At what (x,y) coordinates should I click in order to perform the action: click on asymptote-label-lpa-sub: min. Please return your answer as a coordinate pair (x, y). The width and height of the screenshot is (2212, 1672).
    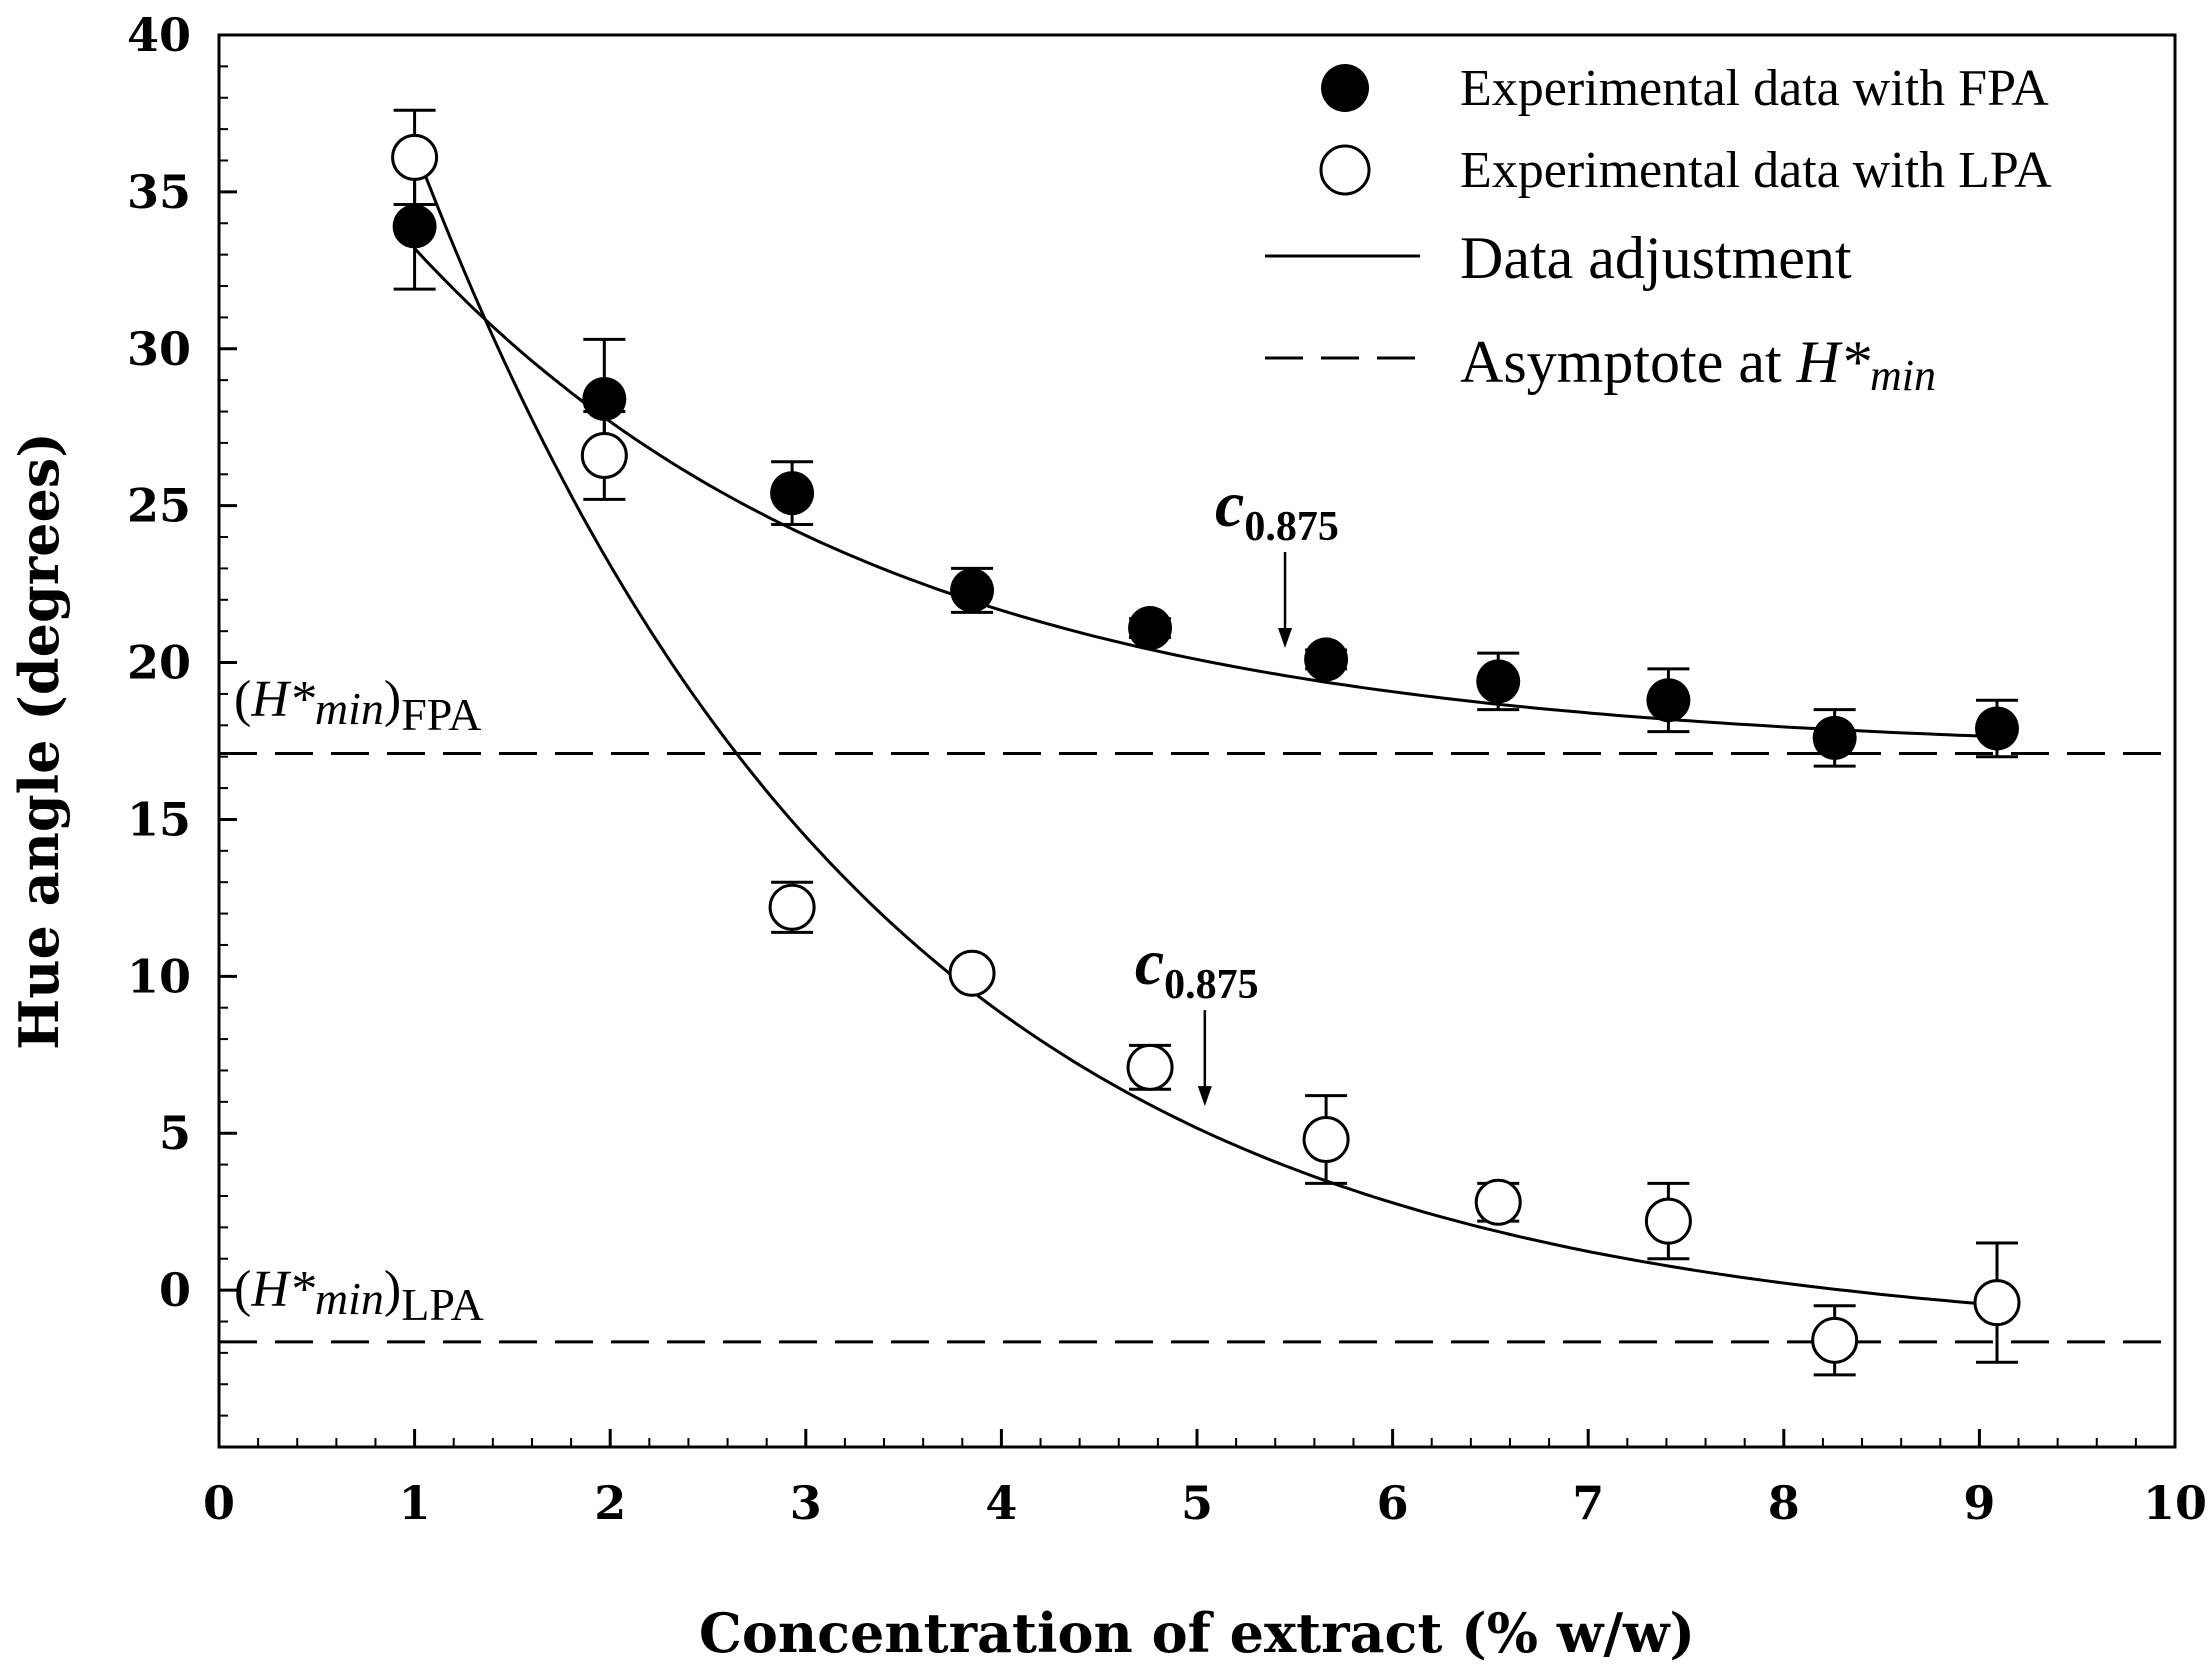
    Looking at the image, I should click on (349, 1298).